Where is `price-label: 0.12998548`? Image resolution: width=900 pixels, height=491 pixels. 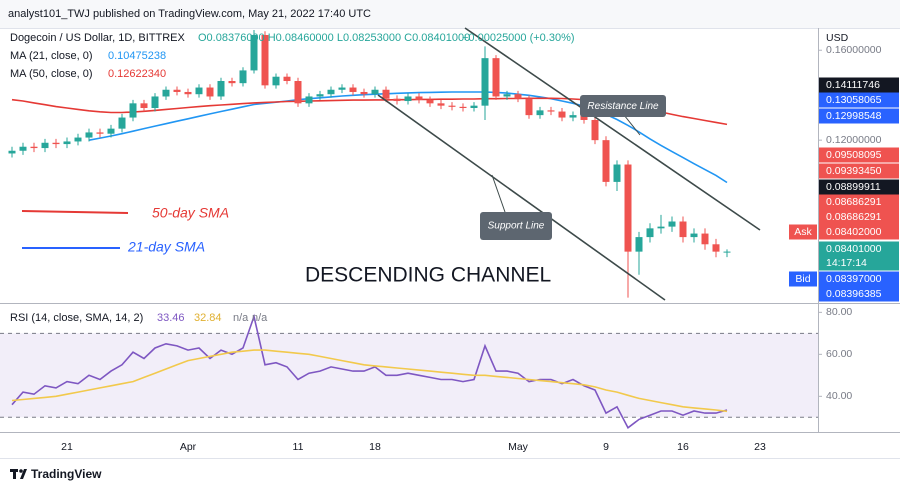 price-label: 0.12998548 is located at coordinates (854, 116).